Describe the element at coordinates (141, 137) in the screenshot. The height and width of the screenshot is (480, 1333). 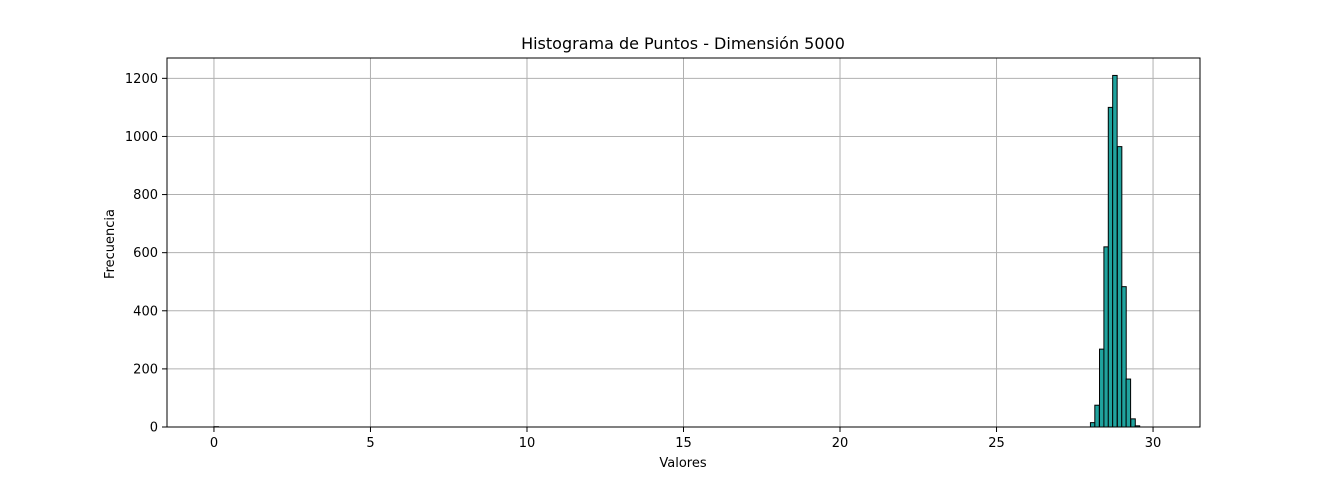
I see `y-tick-label: 1000` at that location.